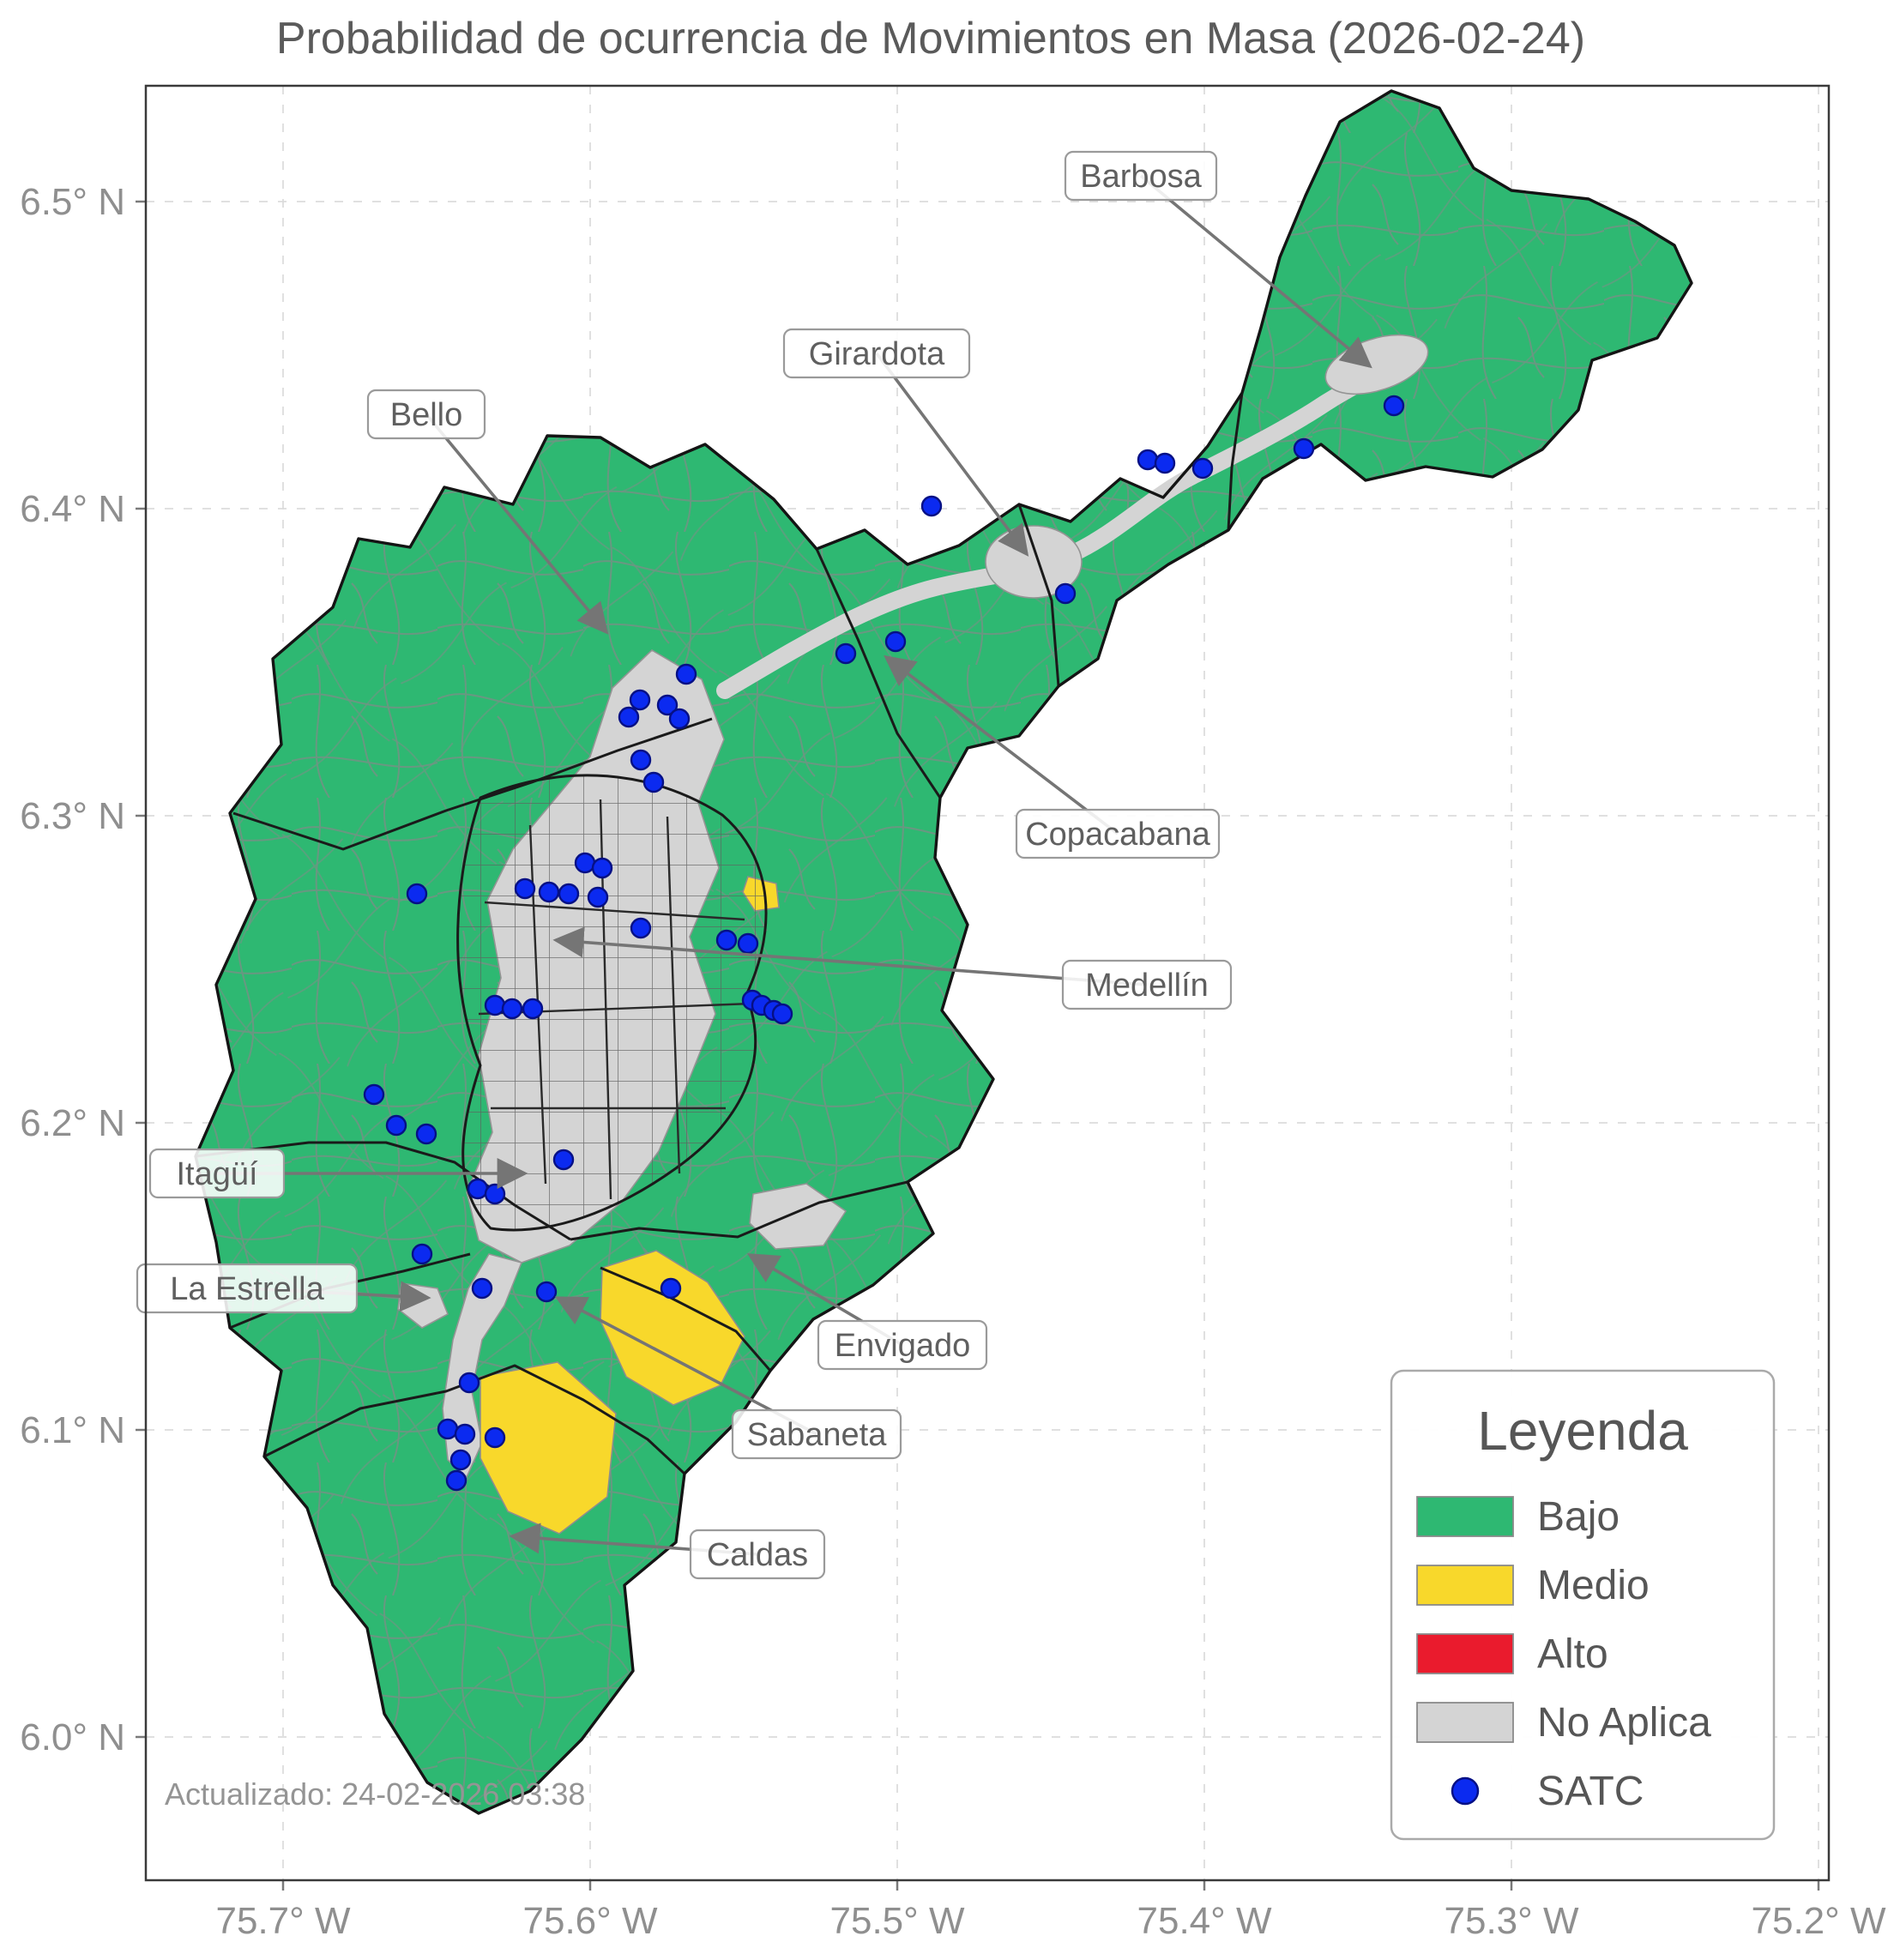 This screenshot has height=1960, width=1888. I want to click on legend-item-alto: Alto, so click(1512, 1654).